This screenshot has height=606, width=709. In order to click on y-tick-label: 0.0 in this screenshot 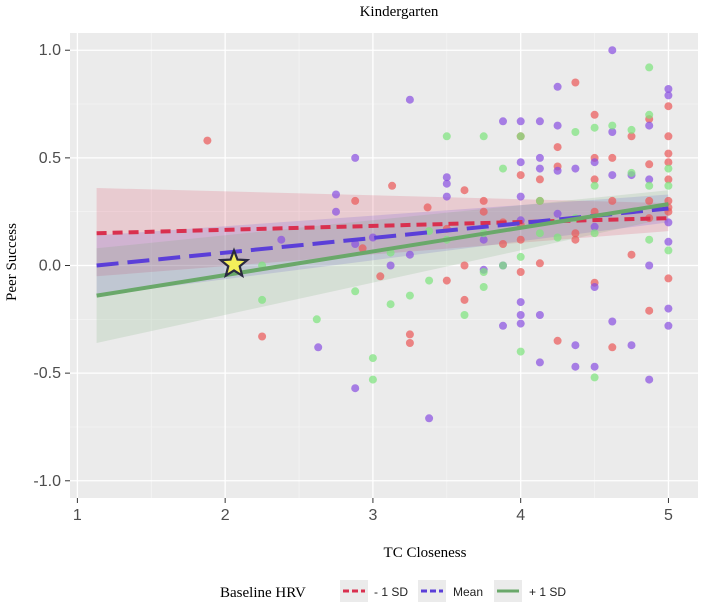, I will do `click(50, 266)`.